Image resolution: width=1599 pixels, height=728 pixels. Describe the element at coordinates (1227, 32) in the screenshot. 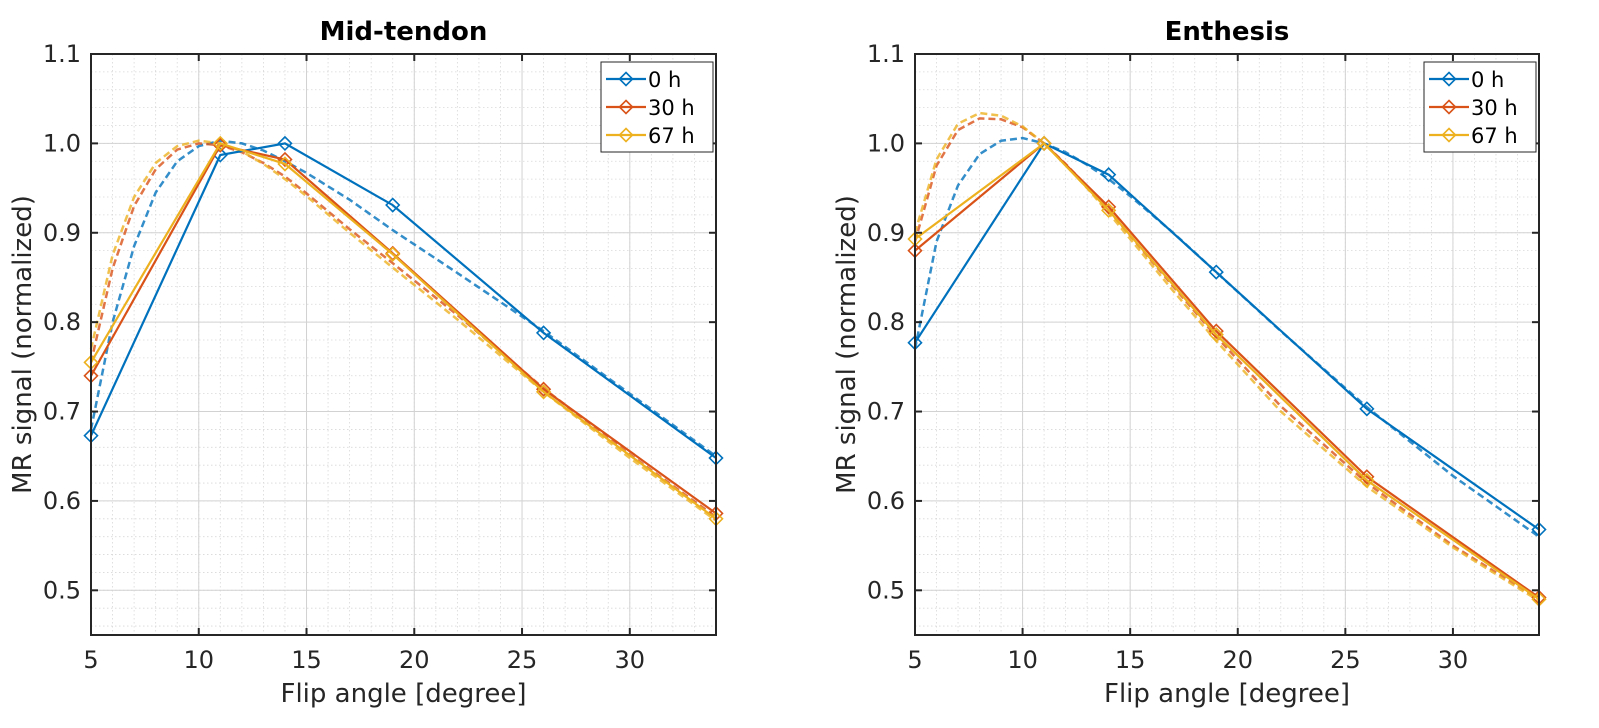

I see `chart-title: Enthesis` at that location.